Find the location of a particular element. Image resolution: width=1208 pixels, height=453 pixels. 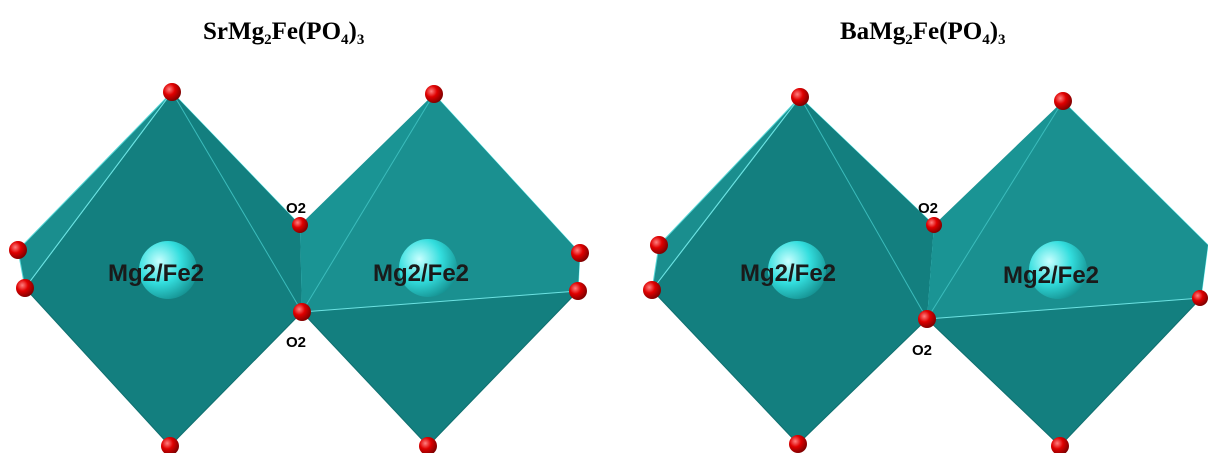

oxygen-label-upper: O2 is located at coordinates (928, 208).